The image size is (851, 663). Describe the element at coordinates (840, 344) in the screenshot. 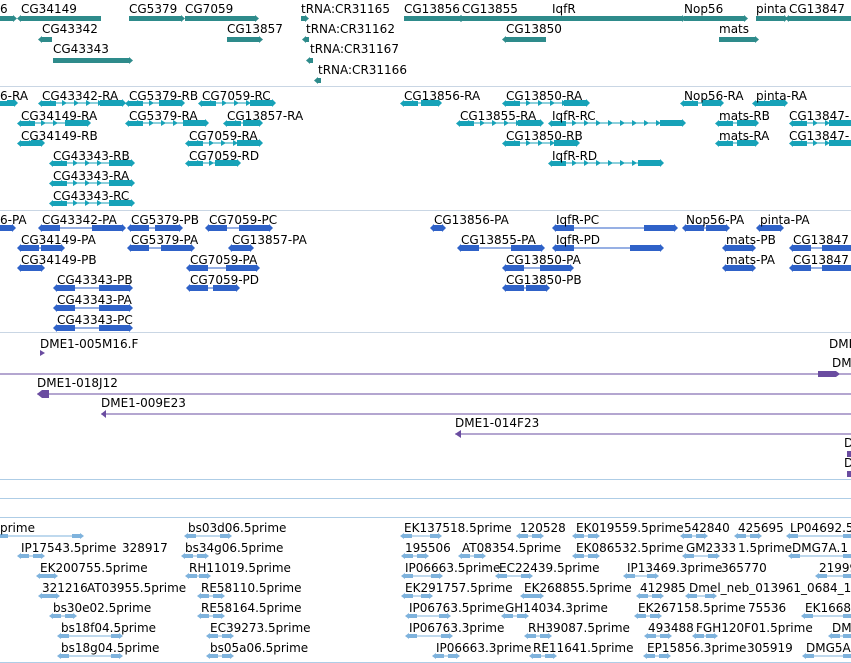

I see `clone-label: DMI` at that location.